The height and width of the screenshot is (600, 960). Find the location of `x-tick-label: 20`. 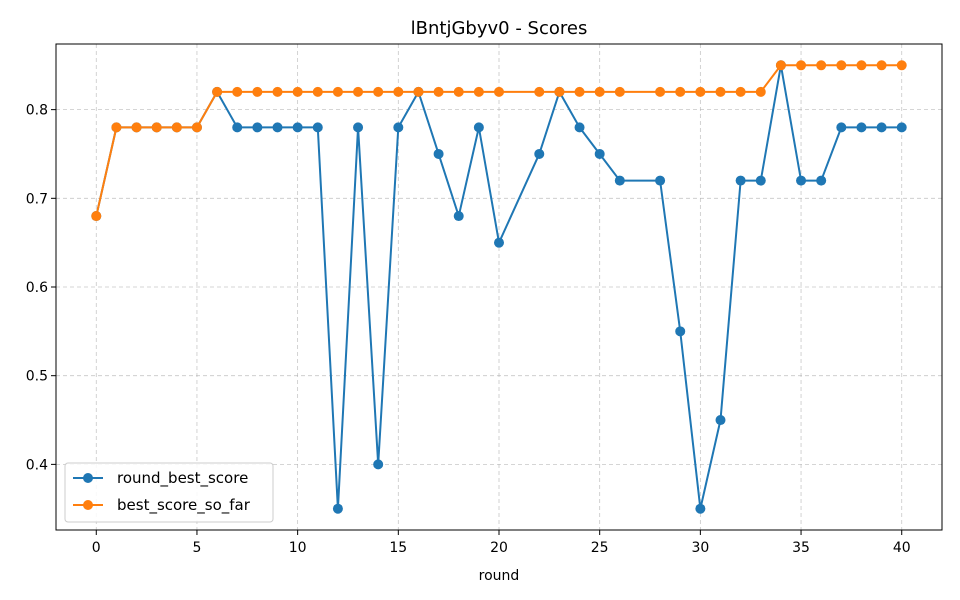

x-tick-label: 20 is located at coordinates (499, 548).